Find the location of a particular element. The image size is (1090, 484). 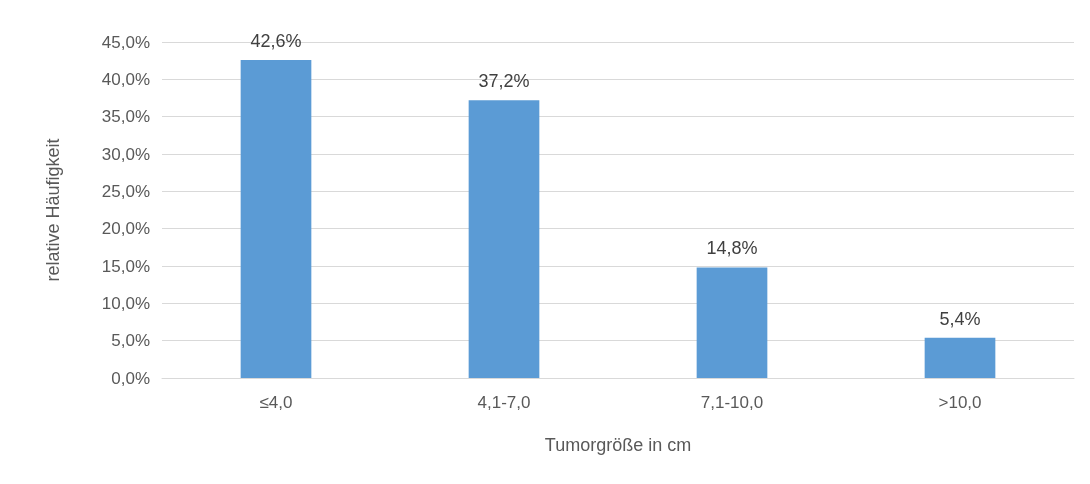

x-tick-label: 4,1-7,0 is located at coordinates (504, 402).